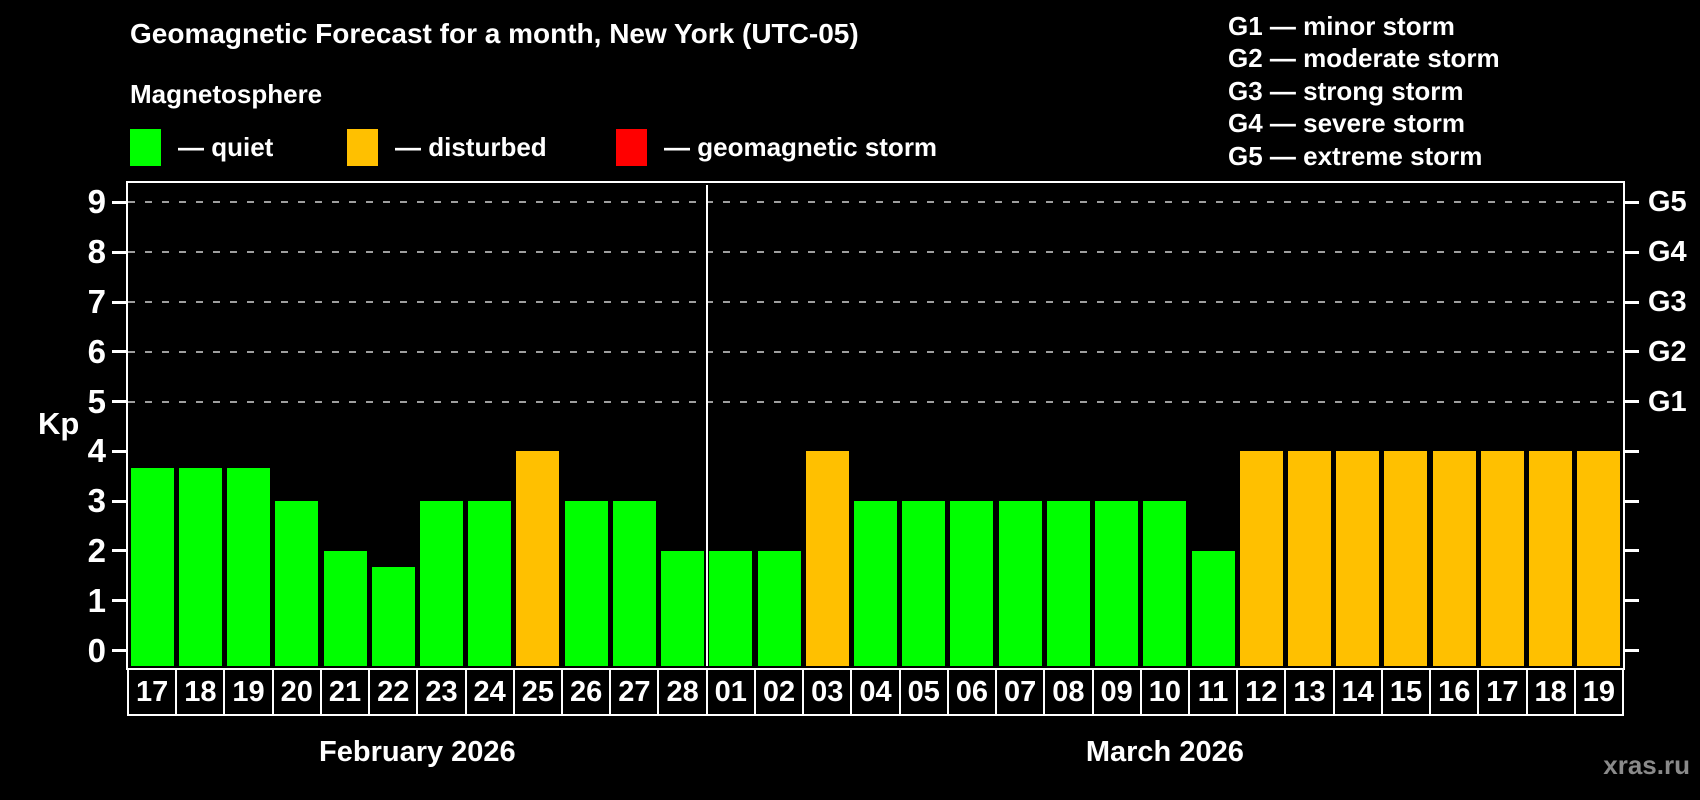 This screenshot has height=800, width=1700. What do you see at coordinates (471, 146) in the screenshot?
I see `legend-label-disturbed: — disturbed` at bounding box center [471, 146].